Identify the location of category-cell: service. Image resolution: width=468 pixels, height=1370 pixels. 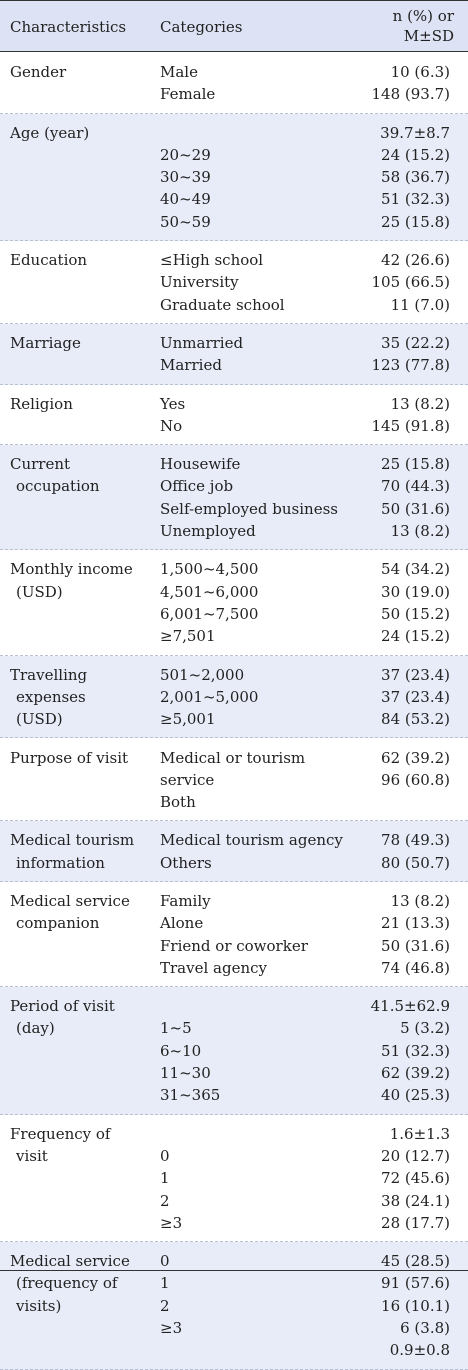
(187, 779).